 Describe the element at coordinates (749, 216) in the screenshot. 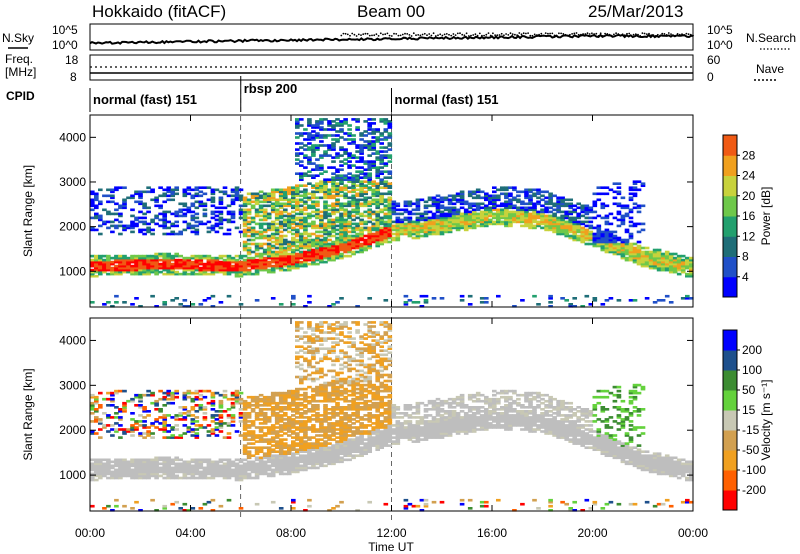

I see `colorbar-tick-label: 16` at that location.